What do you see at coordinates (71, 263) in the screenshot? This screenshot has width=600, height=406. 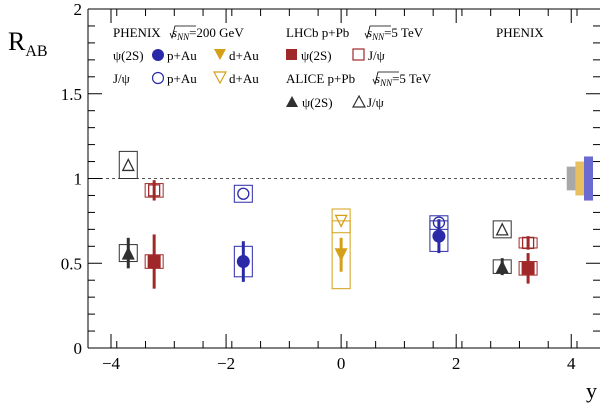 I see `y-tick-label: 0.5` at bounding box center [71, 263].